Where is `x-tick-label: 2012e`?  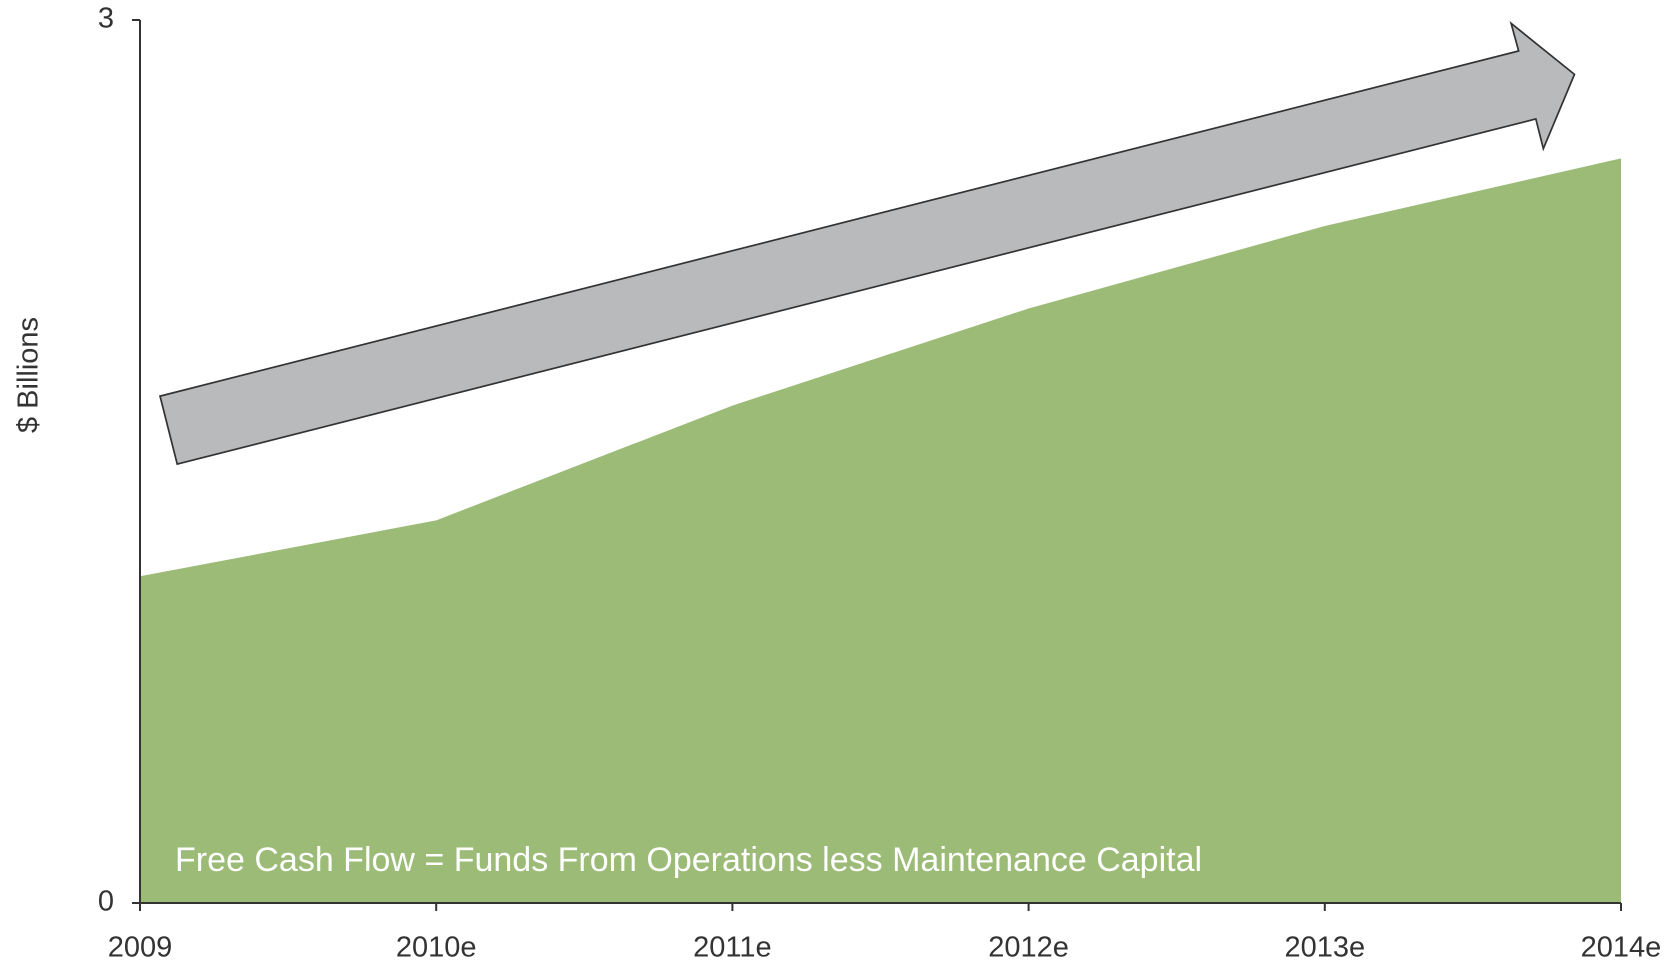 x-tick-label: 2012e is located at coordinates (1028, 948).